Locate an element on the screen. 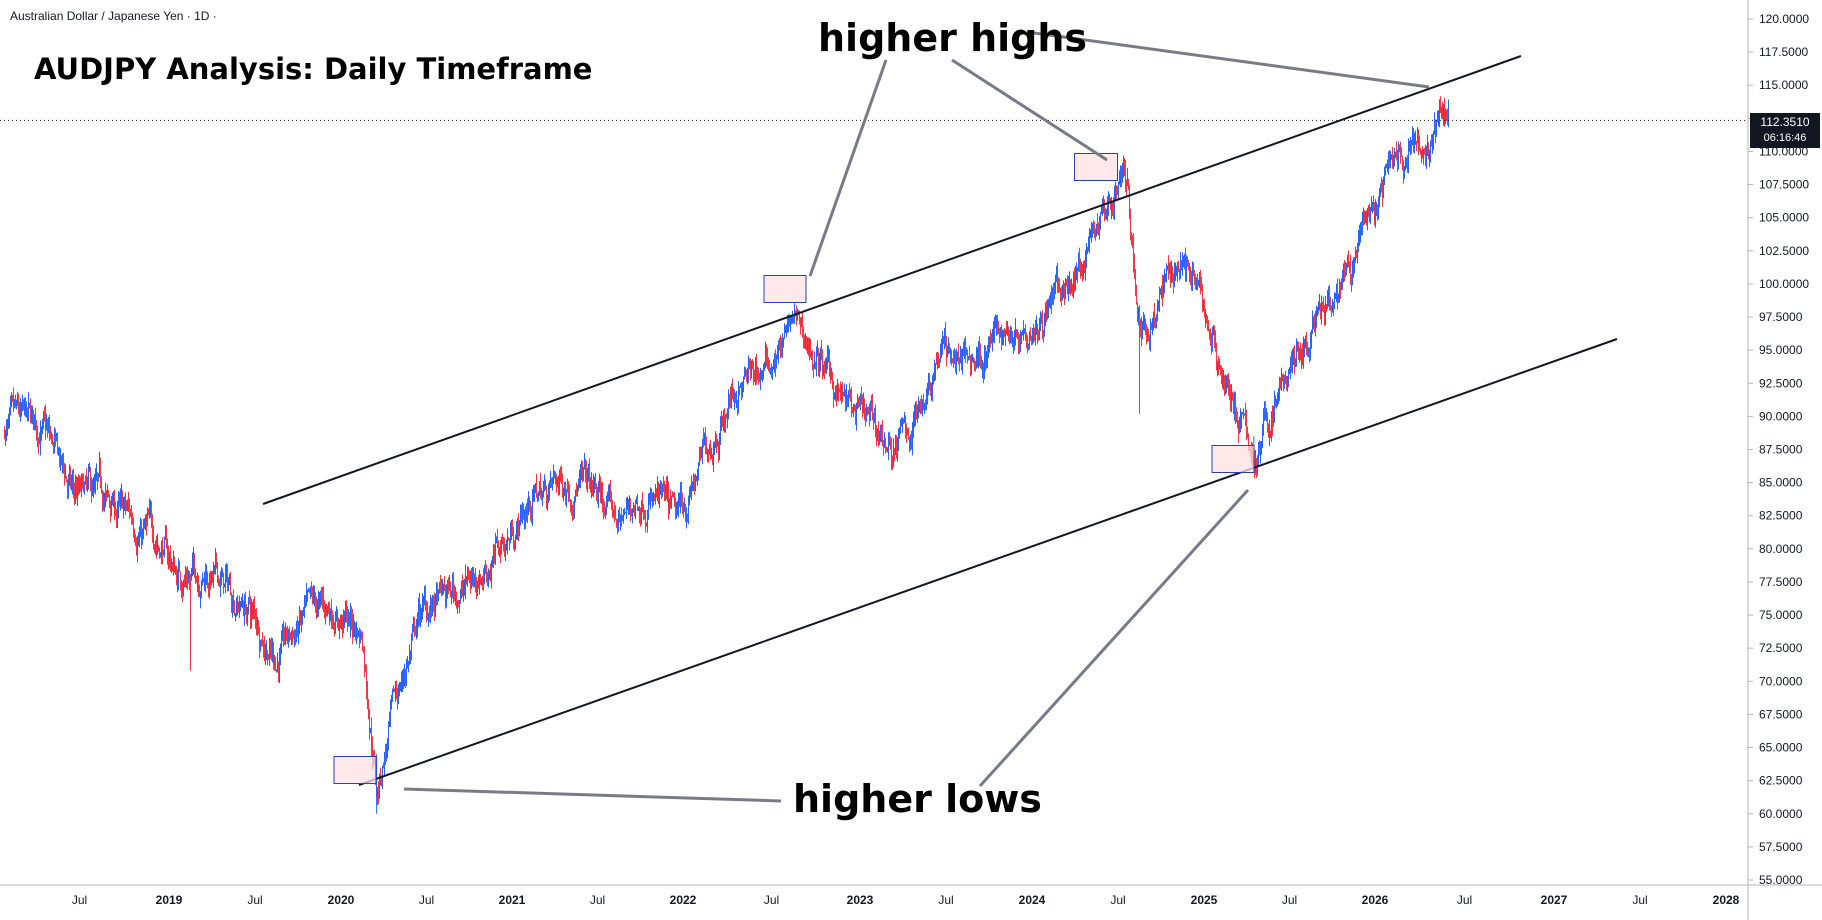  price-tick-label: 55.0000 is located at coordinates (1781, 880).